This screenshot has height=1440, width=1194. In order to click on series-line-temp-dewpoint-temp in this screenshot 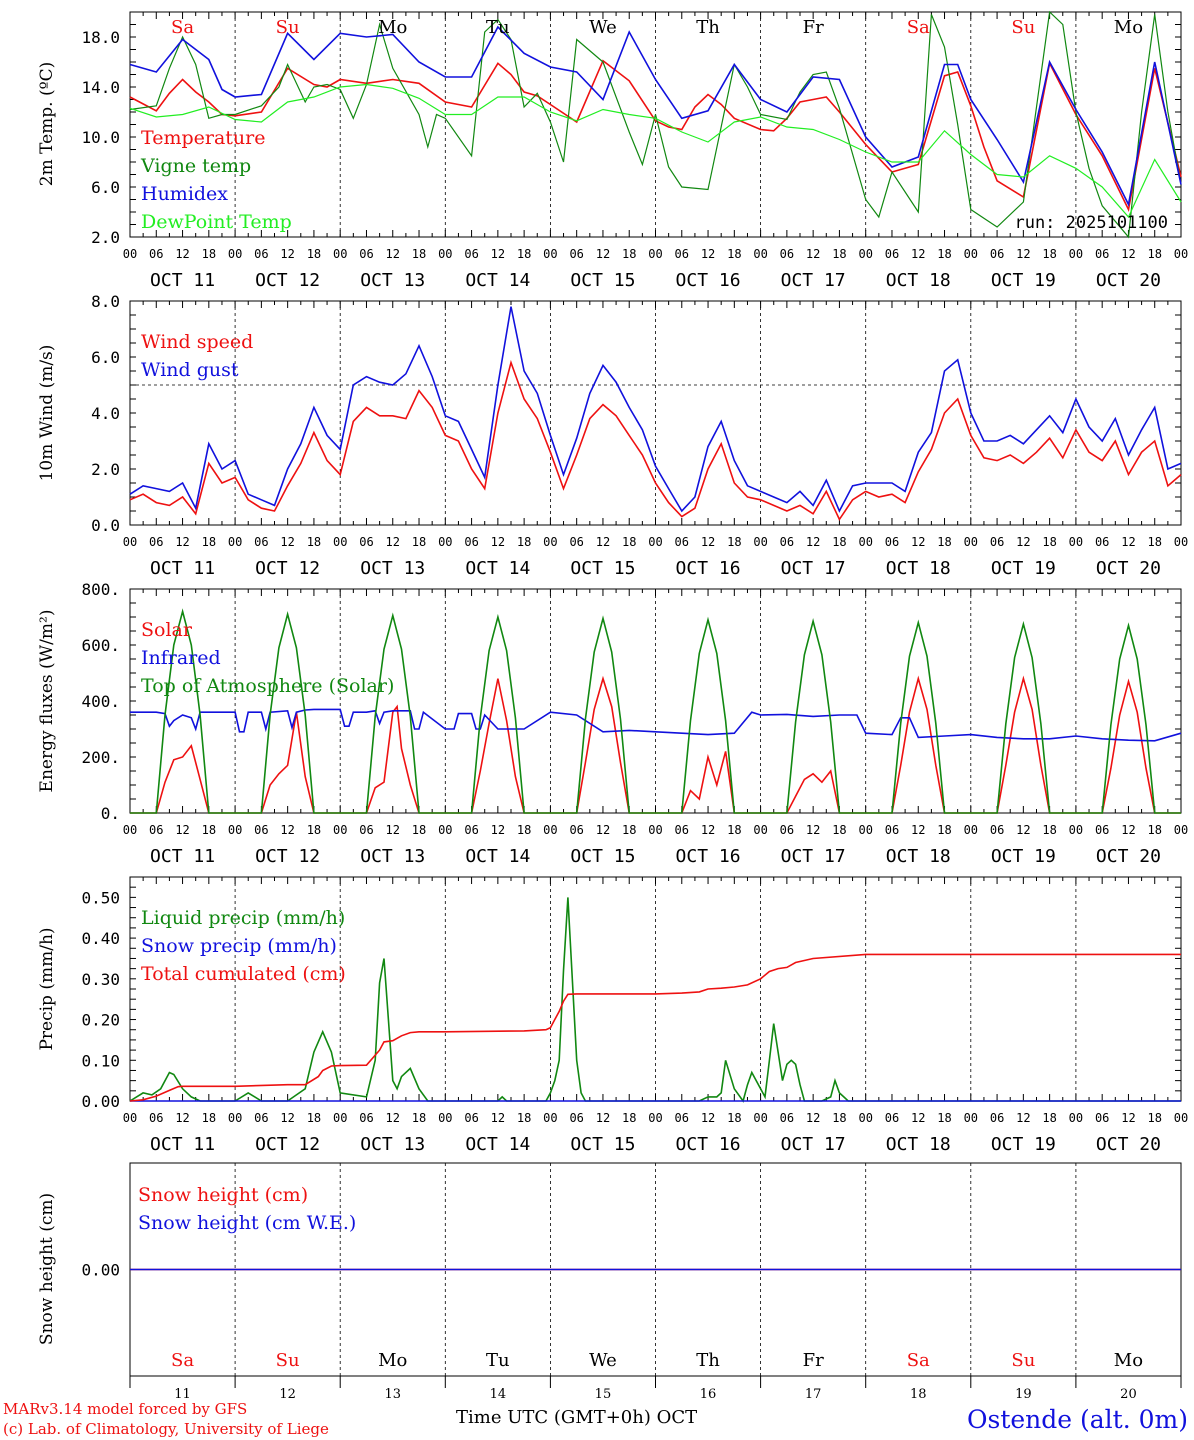, I will do `click(655, 151)`.